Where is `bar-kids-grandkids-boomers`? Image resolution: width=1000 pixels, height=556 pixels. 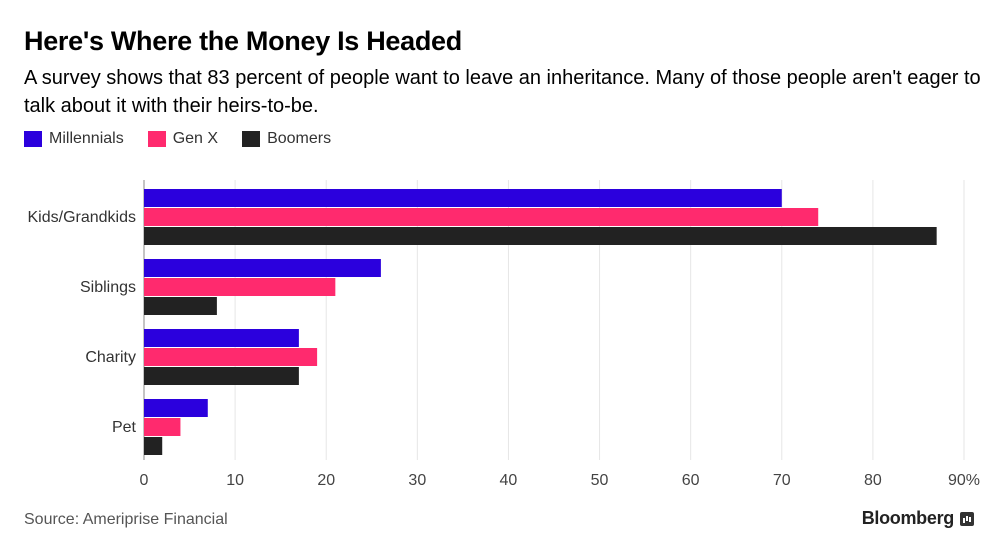
bar-kids-grandkids-boomers is located at coordinates (540, 236).